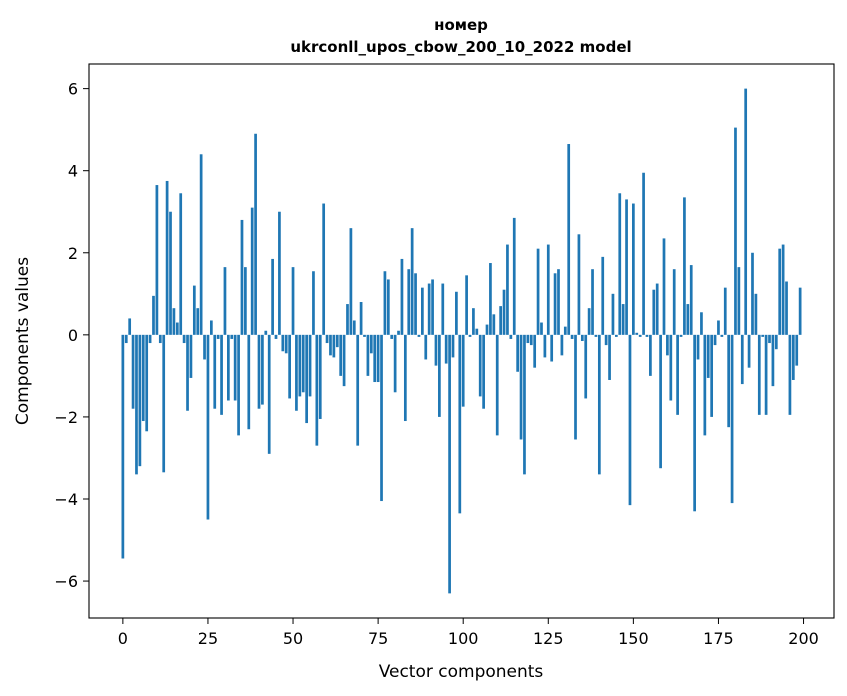 The image size is (847, 696). Describe the element at coordinates (548, 638) in the screenshot. I see `x-tick-label: 125` at that location.